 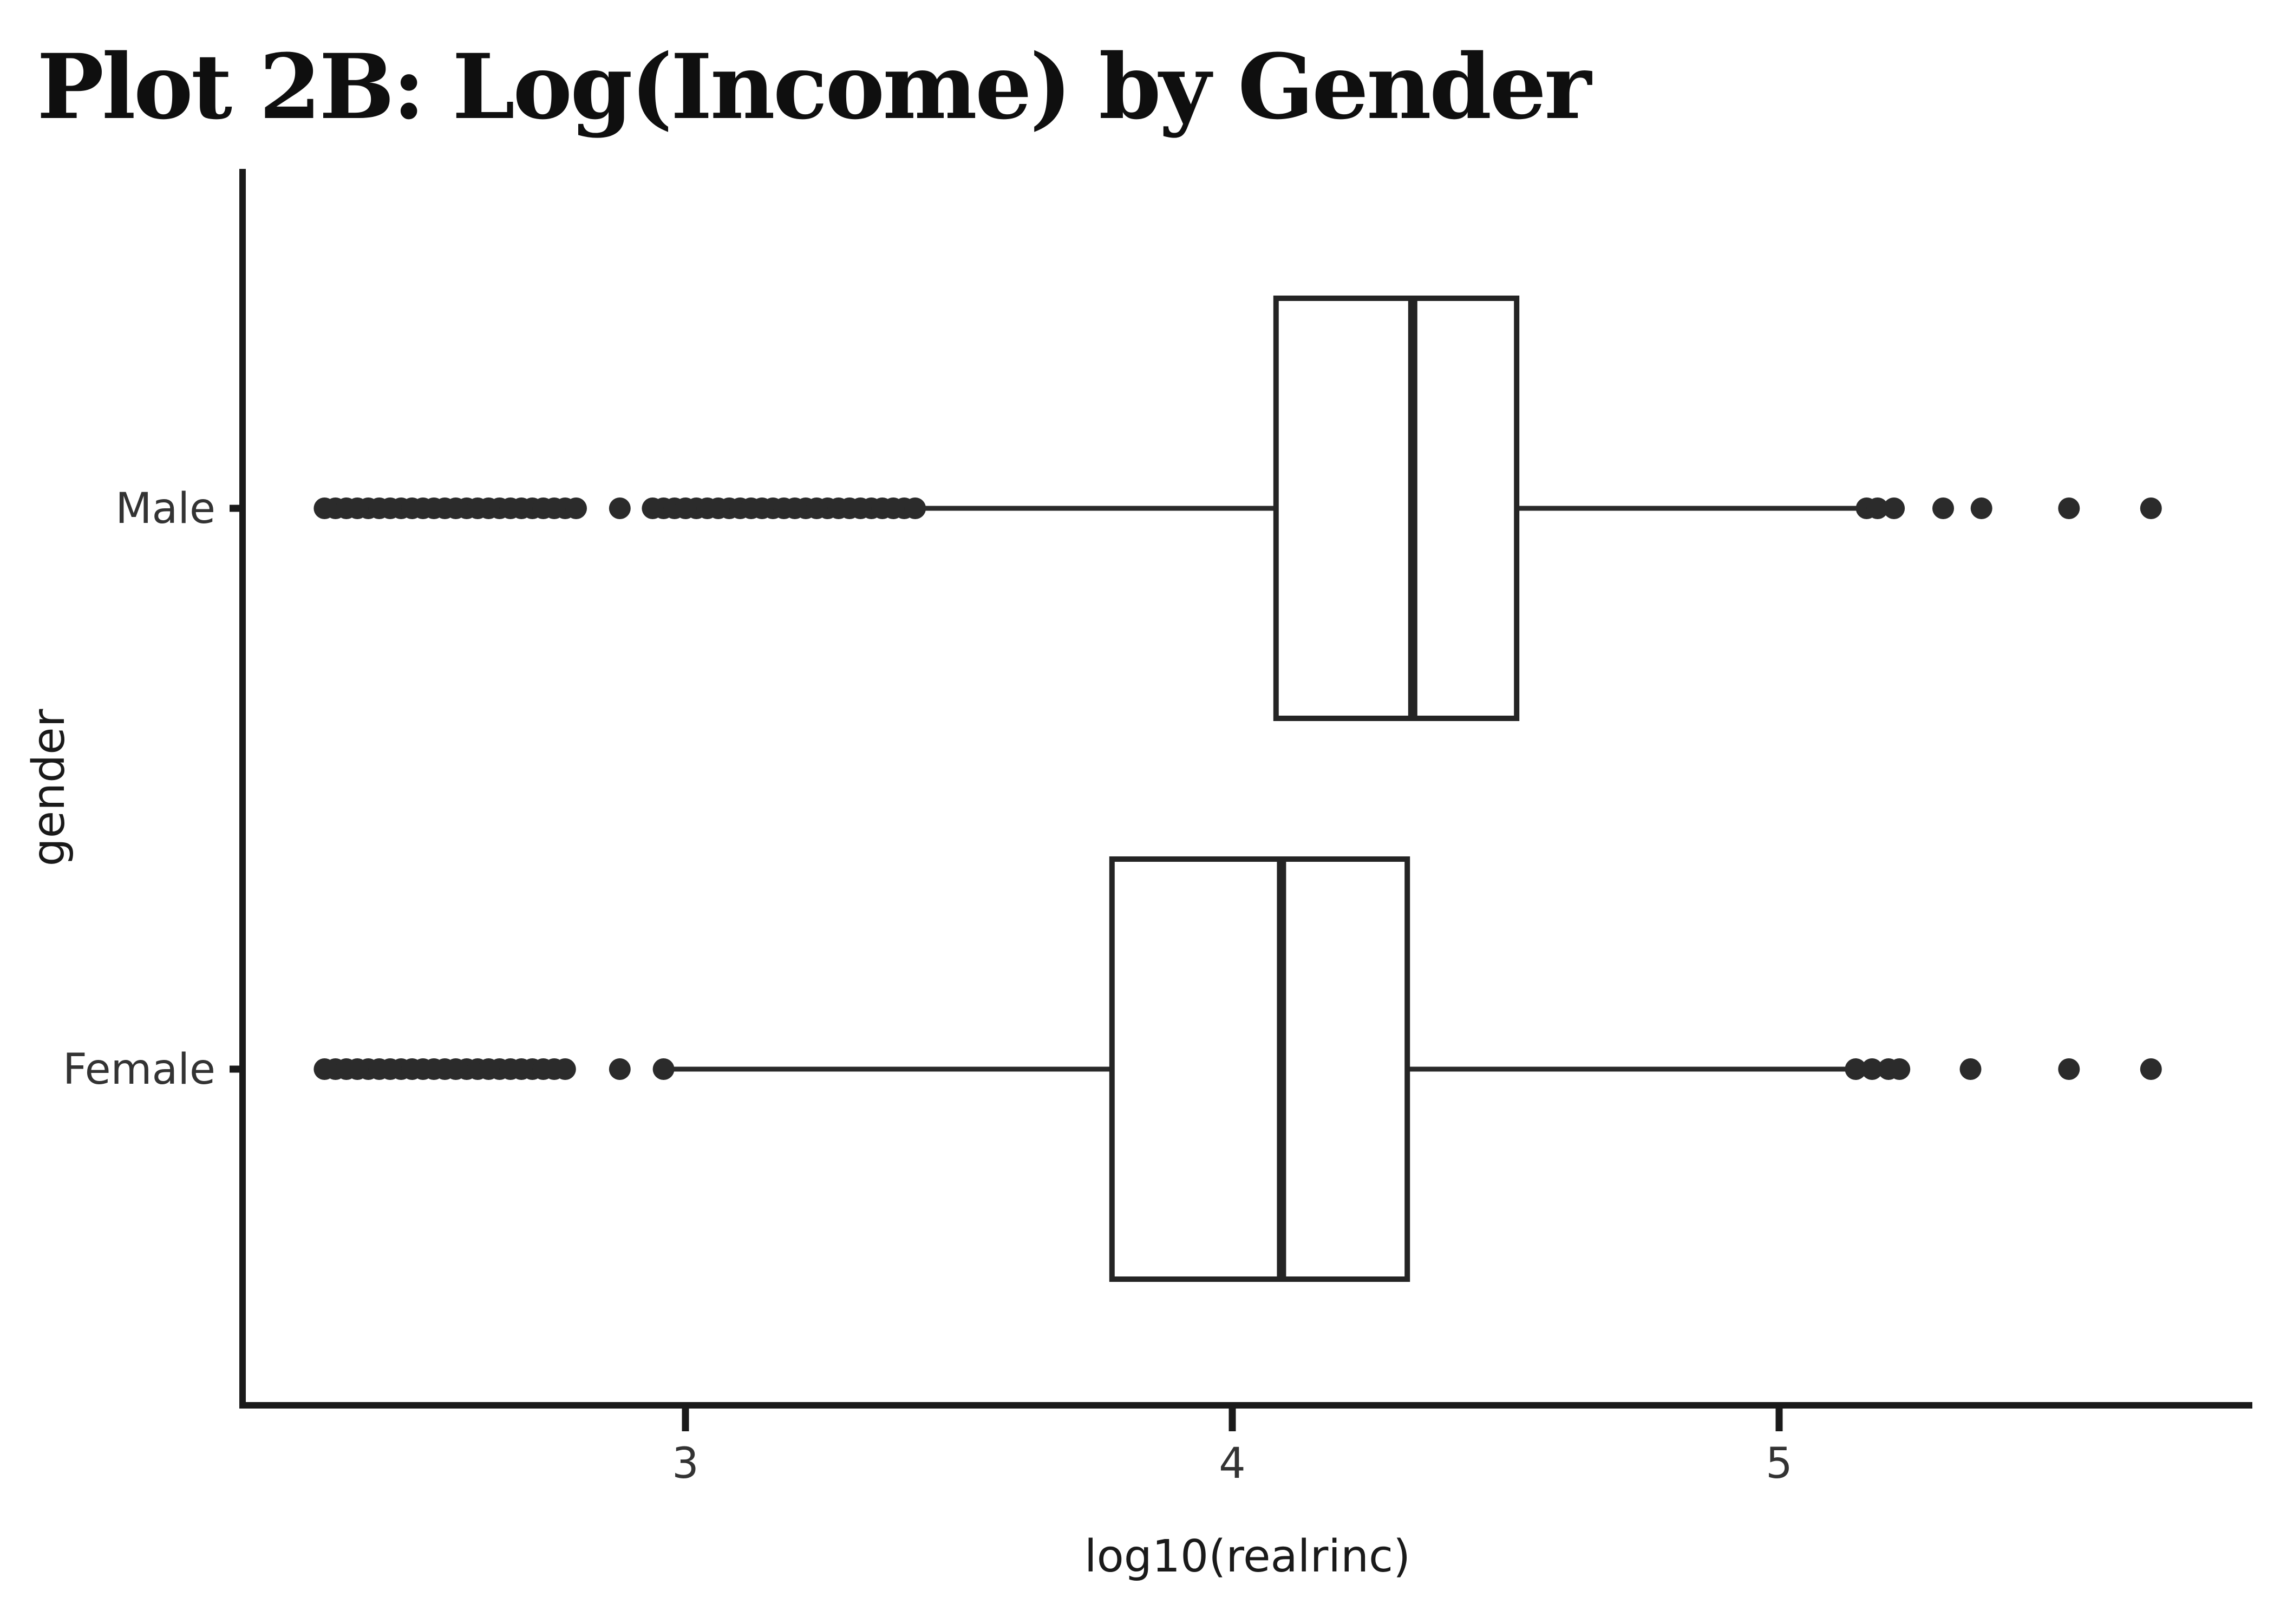 What do you see at coordinates (815, 87) in the screenshot?
I see `chart-title: Plot 2B: Log(Income) by Gender` at bounding box center [815, 87].